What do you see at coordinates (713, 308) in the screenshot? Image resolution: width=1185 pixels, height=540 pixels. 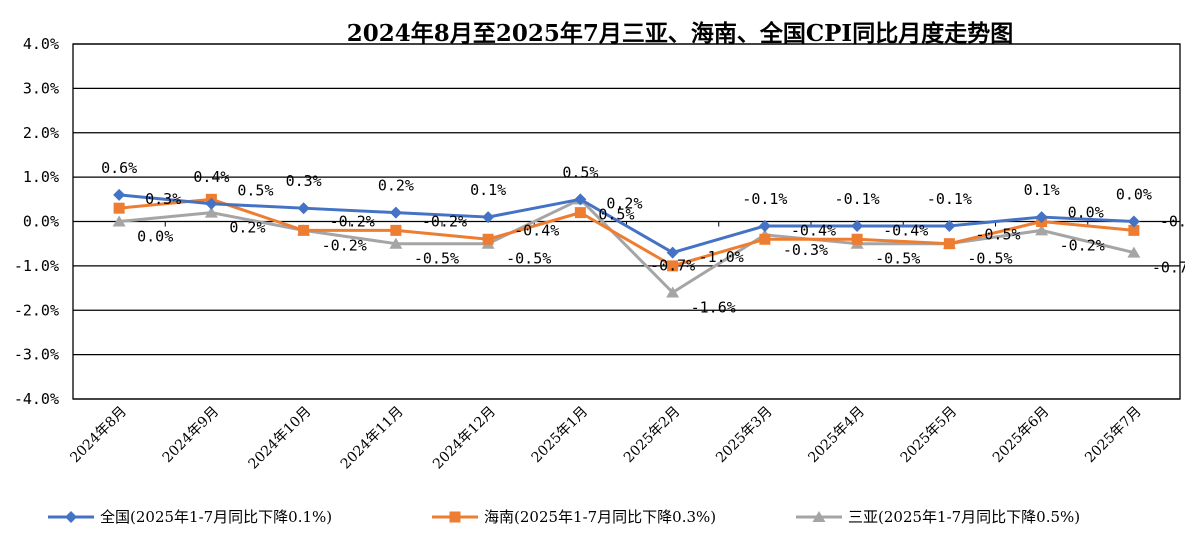 I see `data-label: -1.6%` at bounding box center [713, 308].